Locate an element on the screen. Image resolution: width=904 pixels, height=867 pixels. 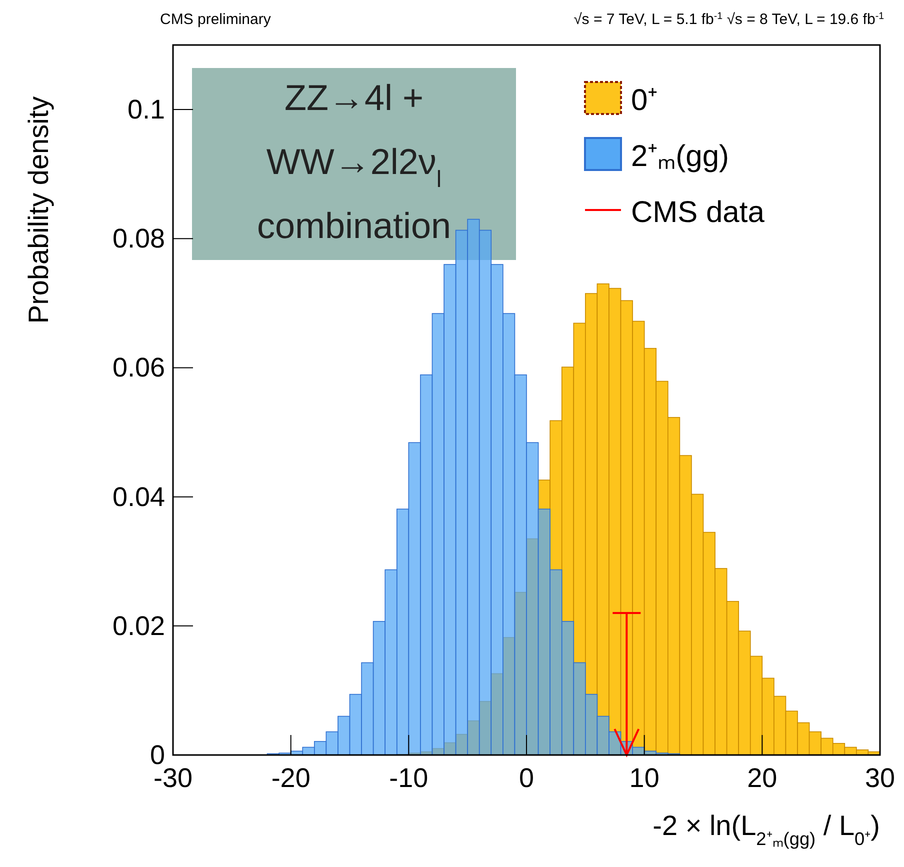
legend-label: 2⁺ₘ(gg) is located at coordinates (680, 156).